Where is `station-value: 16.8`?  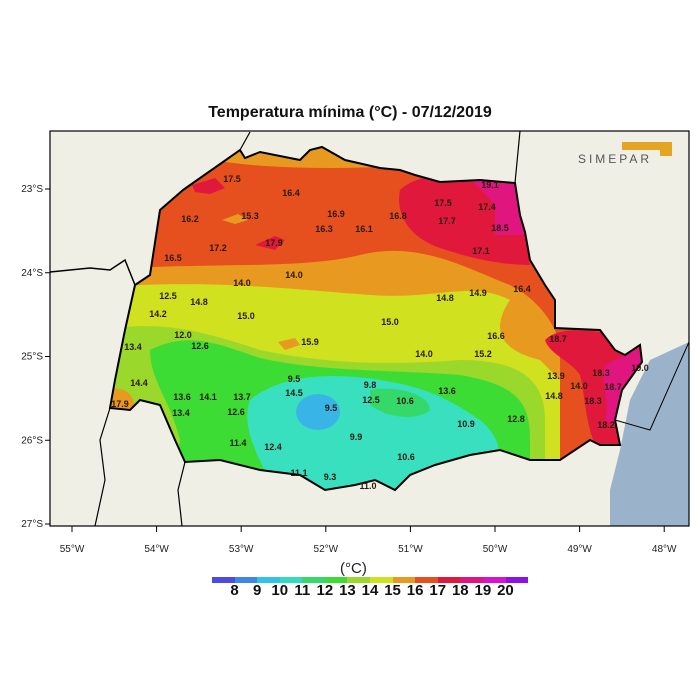
station-value: 16.8 is located at coordinates (398, 216).